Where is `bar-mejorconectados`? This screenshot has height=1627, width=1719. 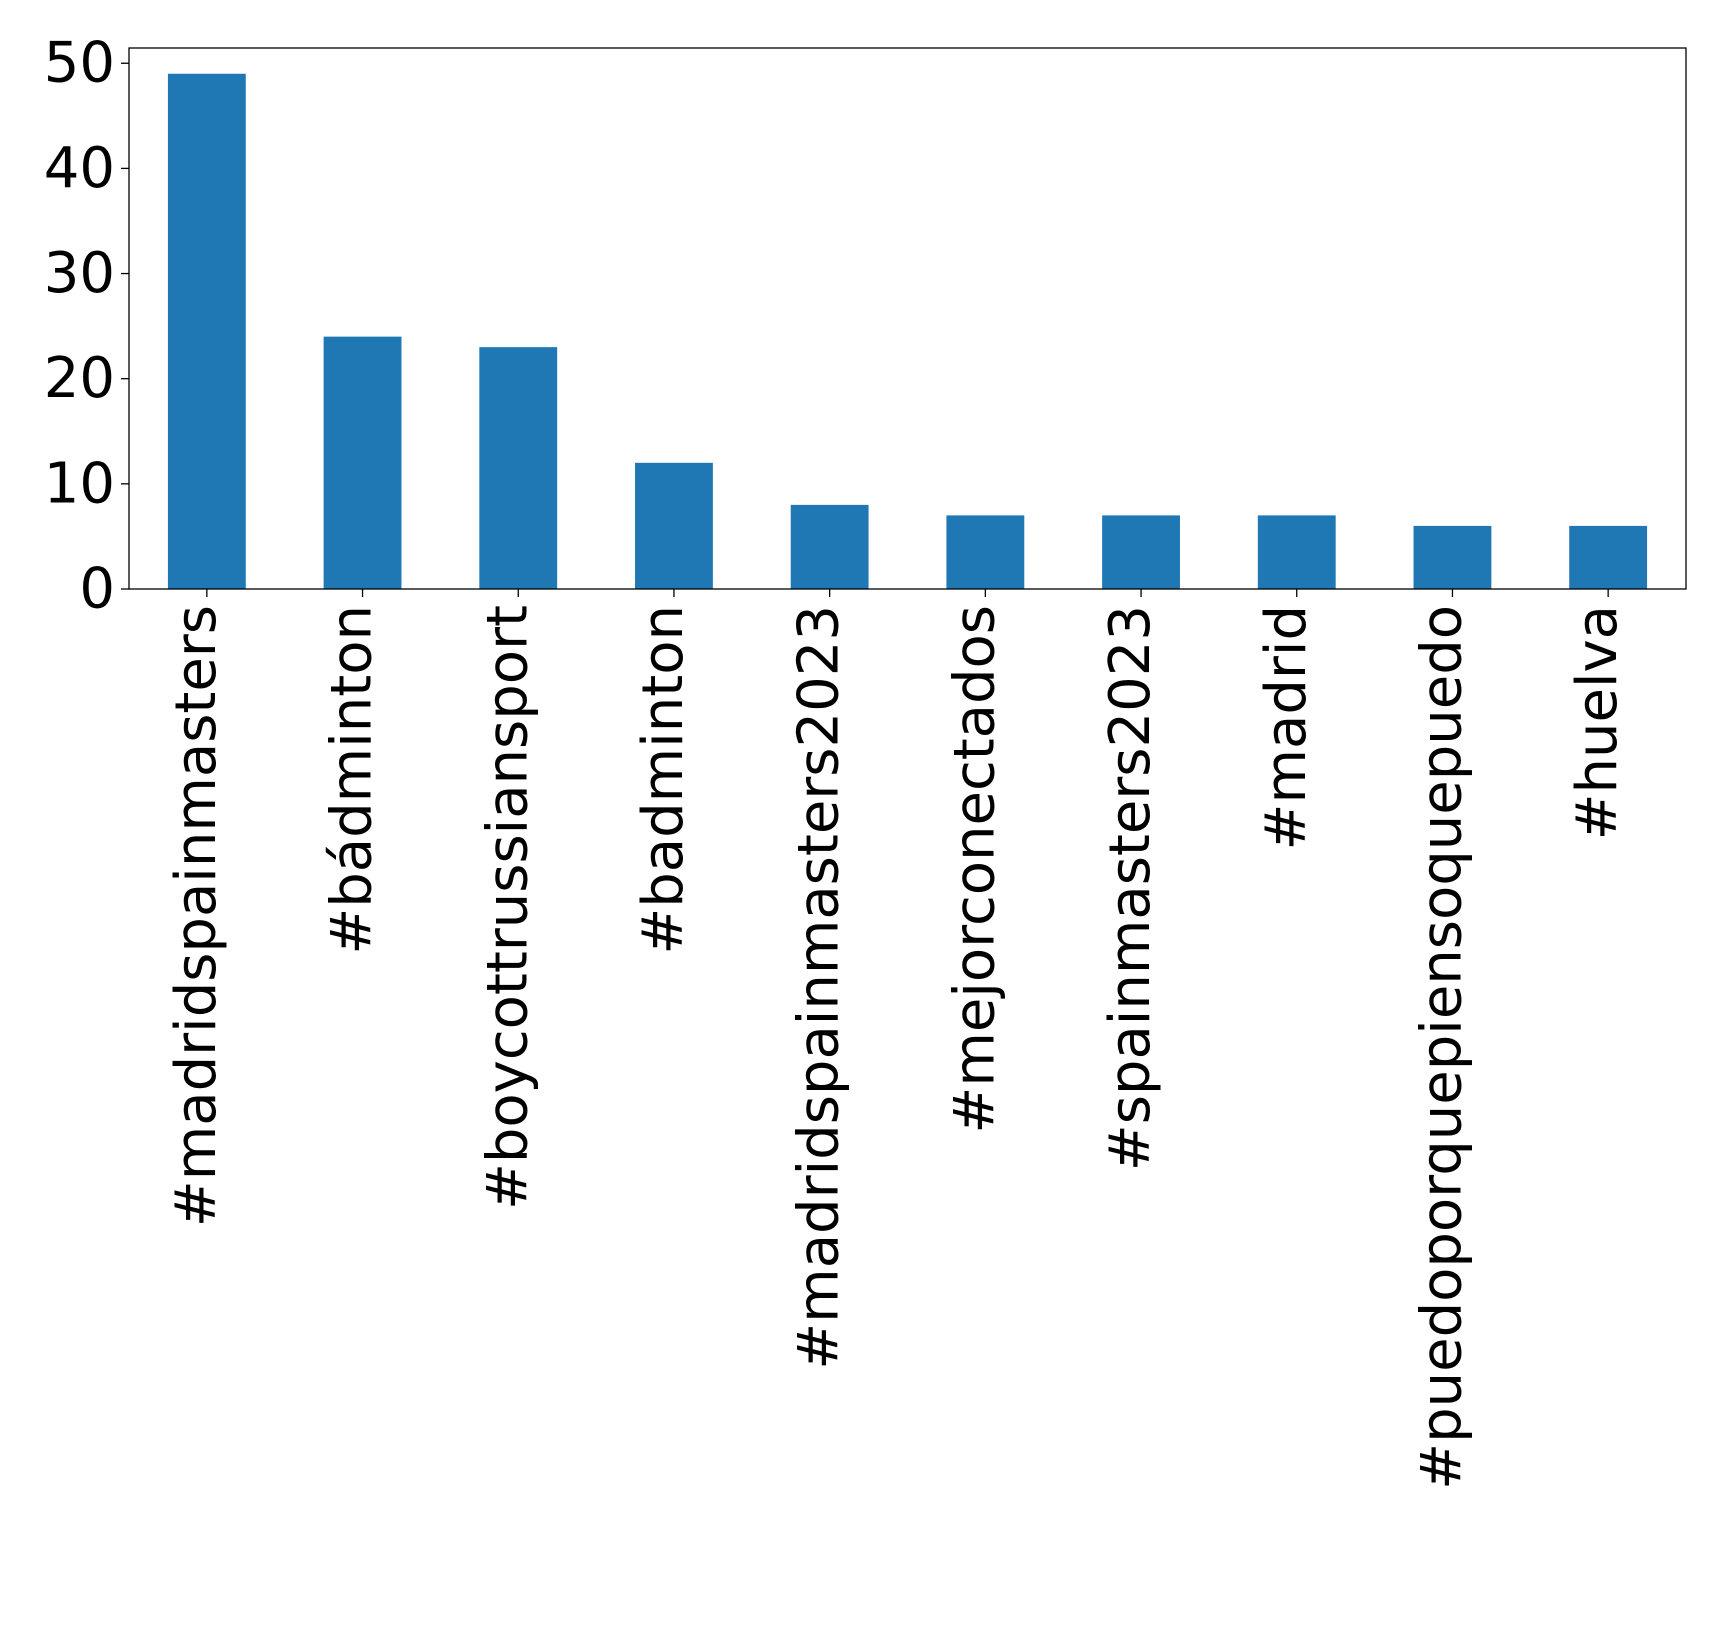
bar-mejorconectados is located at coordinates (985, 552).